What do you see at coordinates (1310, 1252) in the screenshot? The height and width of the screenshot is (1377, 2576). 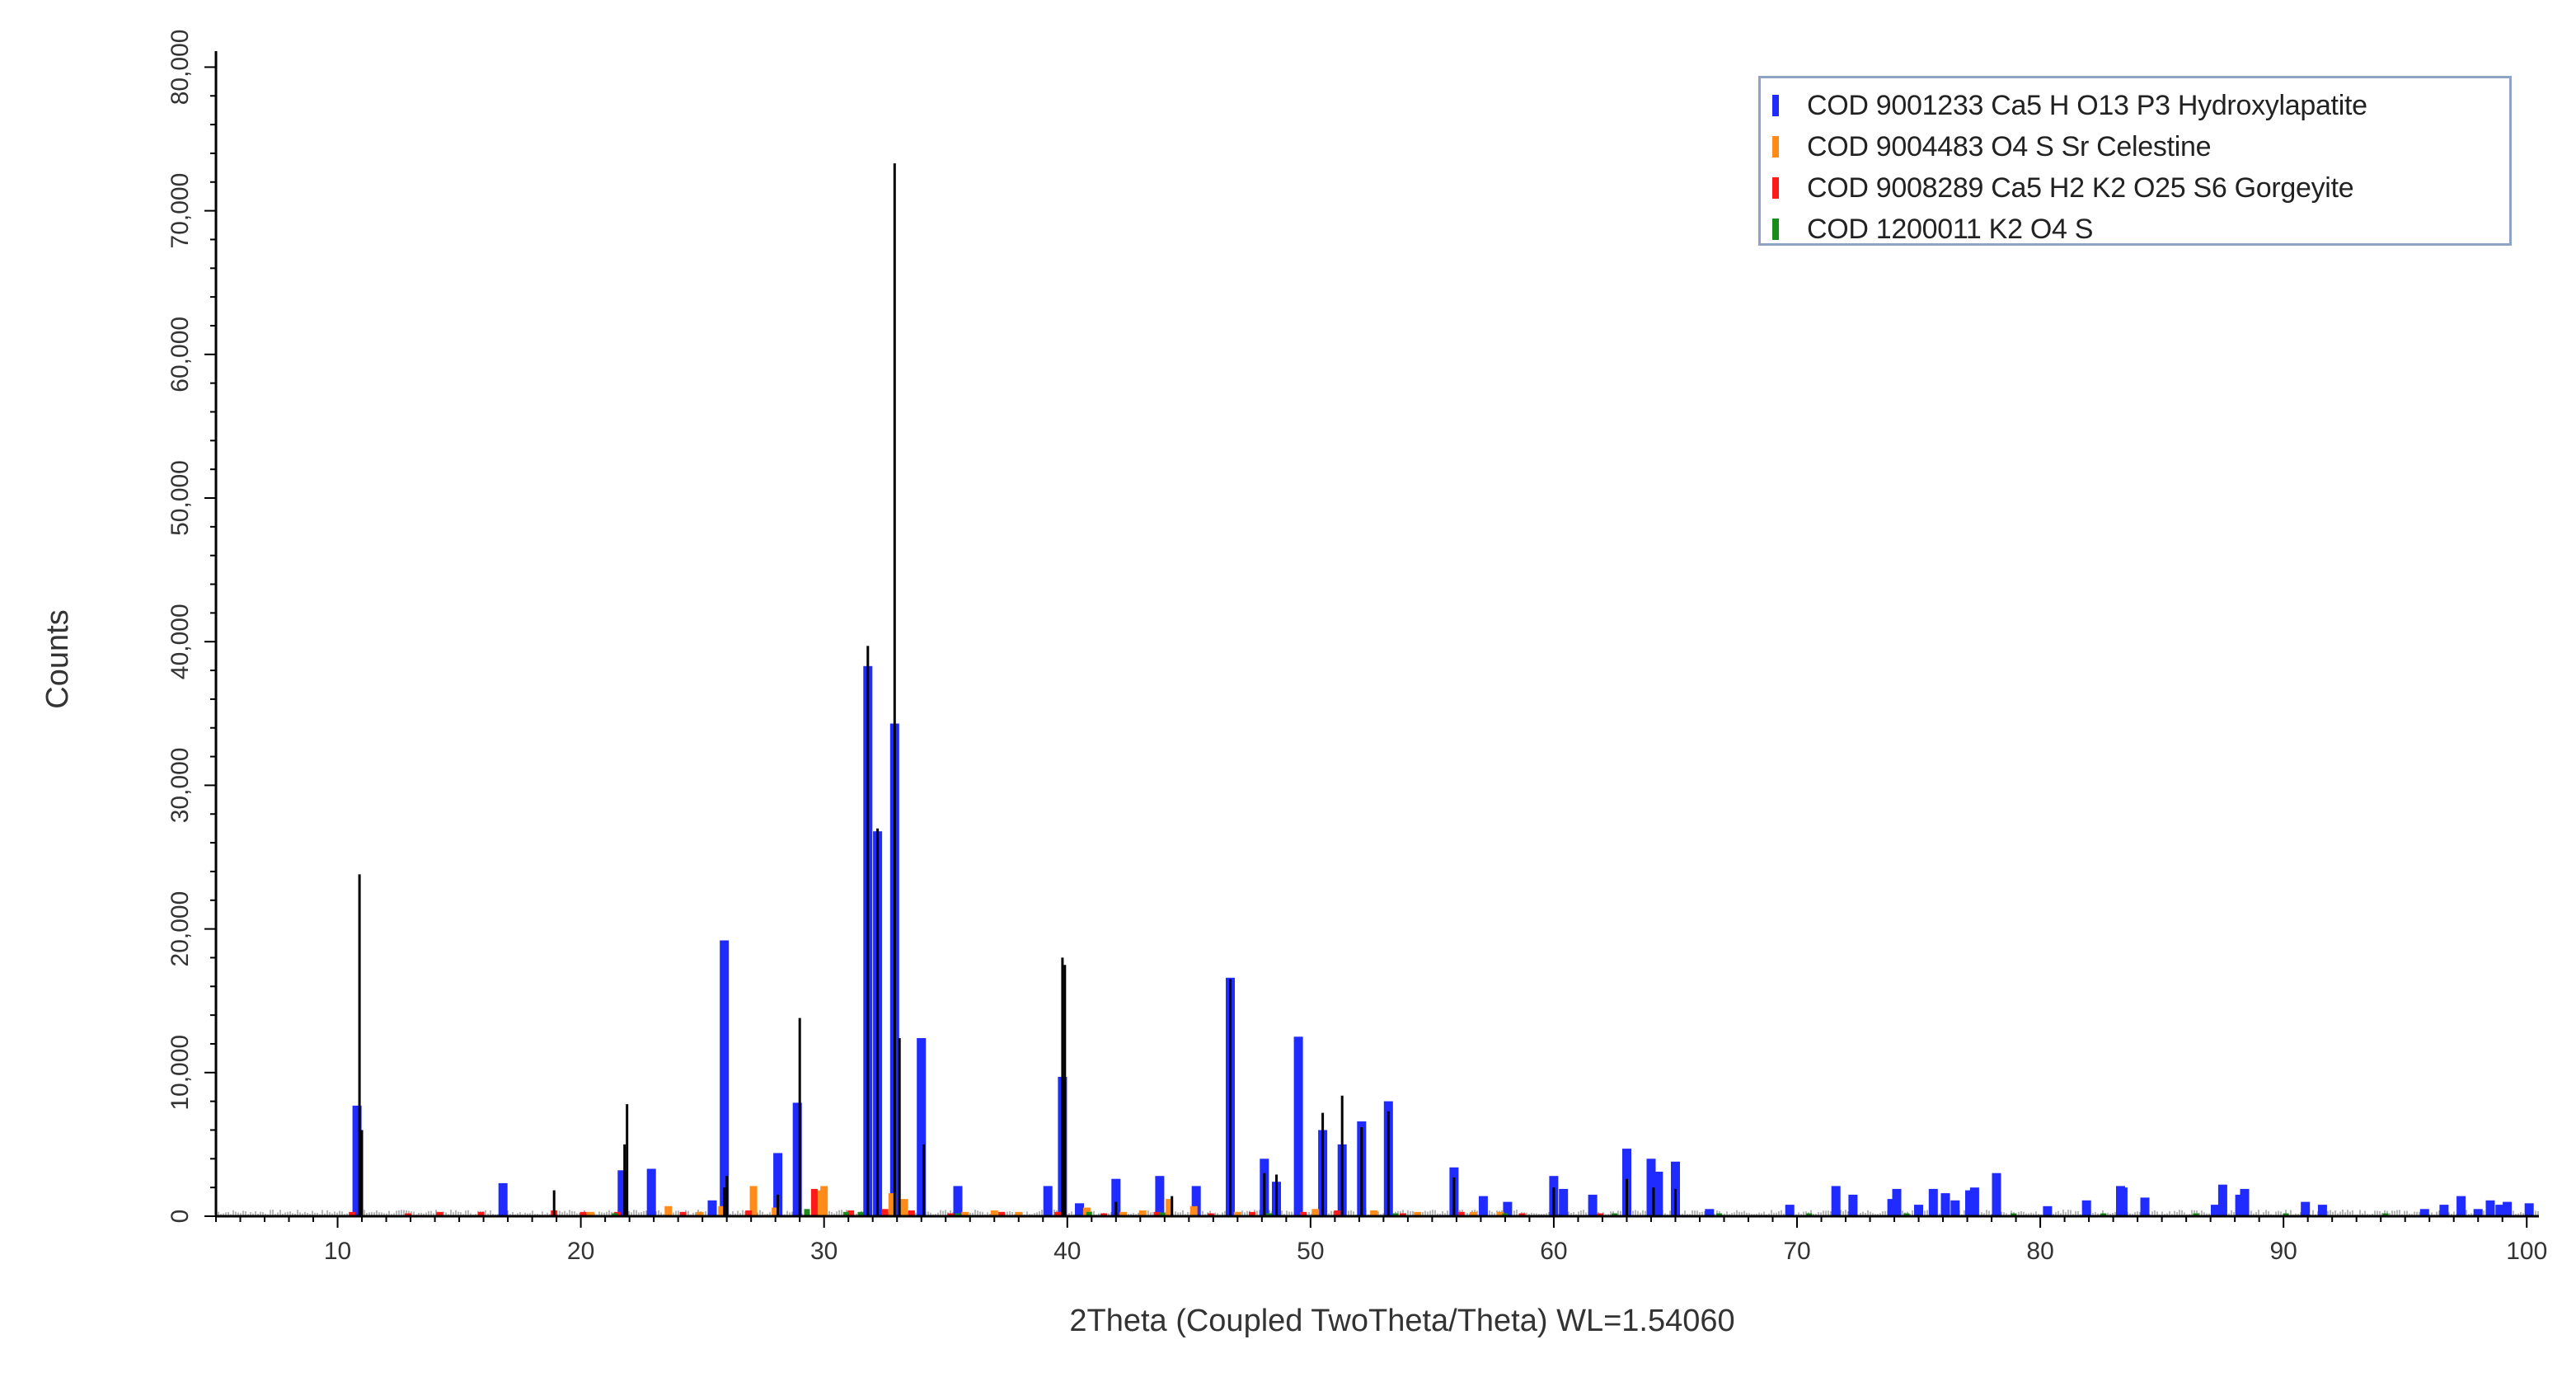 I see `x-tick-label: 50` at bounding box center [1310, 1252].